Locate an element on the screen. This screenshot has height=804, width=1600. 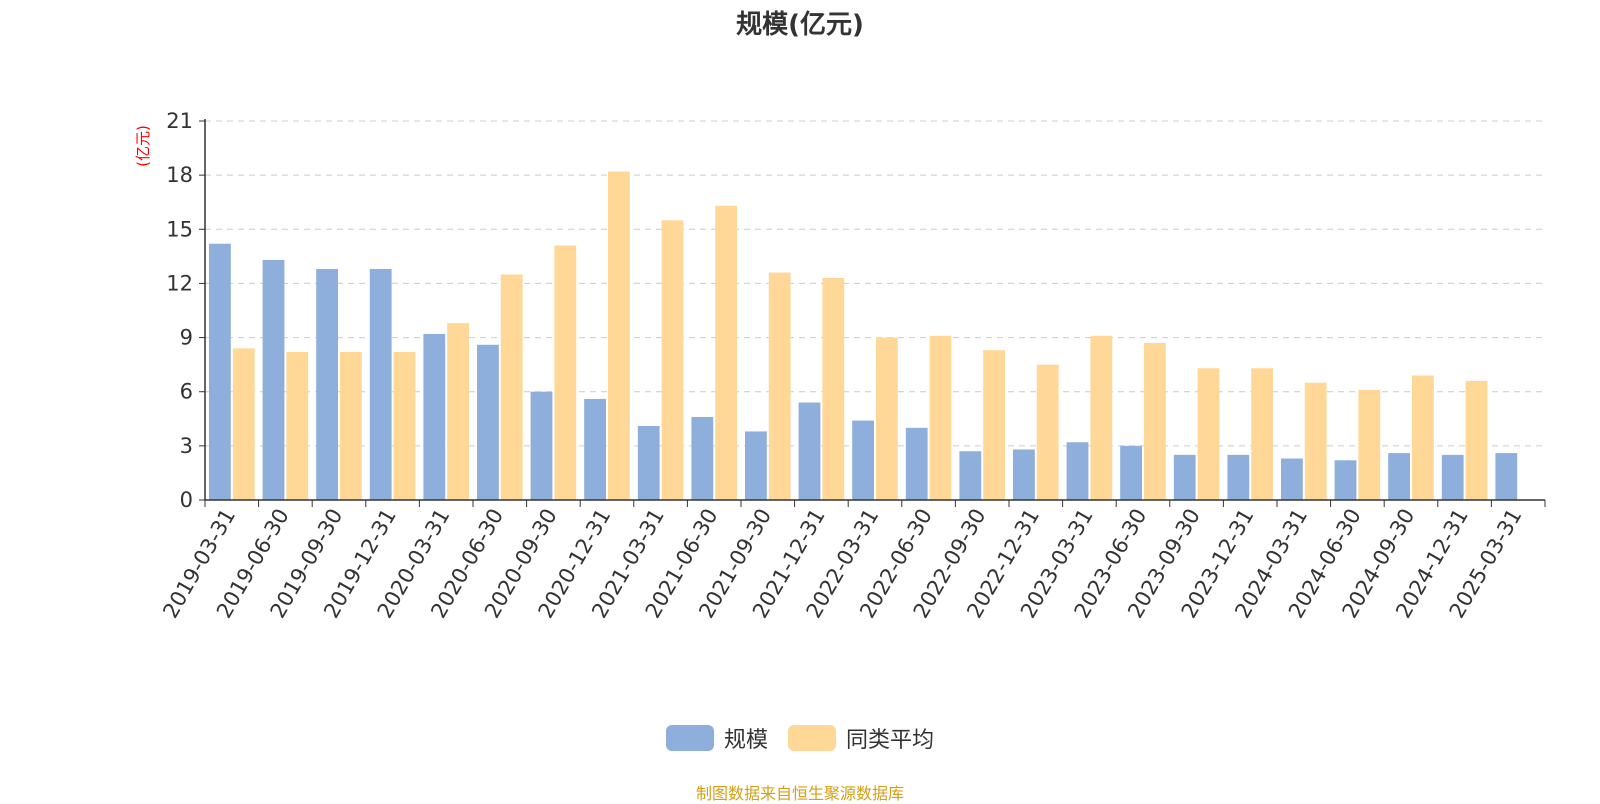
y-tick-label: 3 is located at coordinates (186, 446).